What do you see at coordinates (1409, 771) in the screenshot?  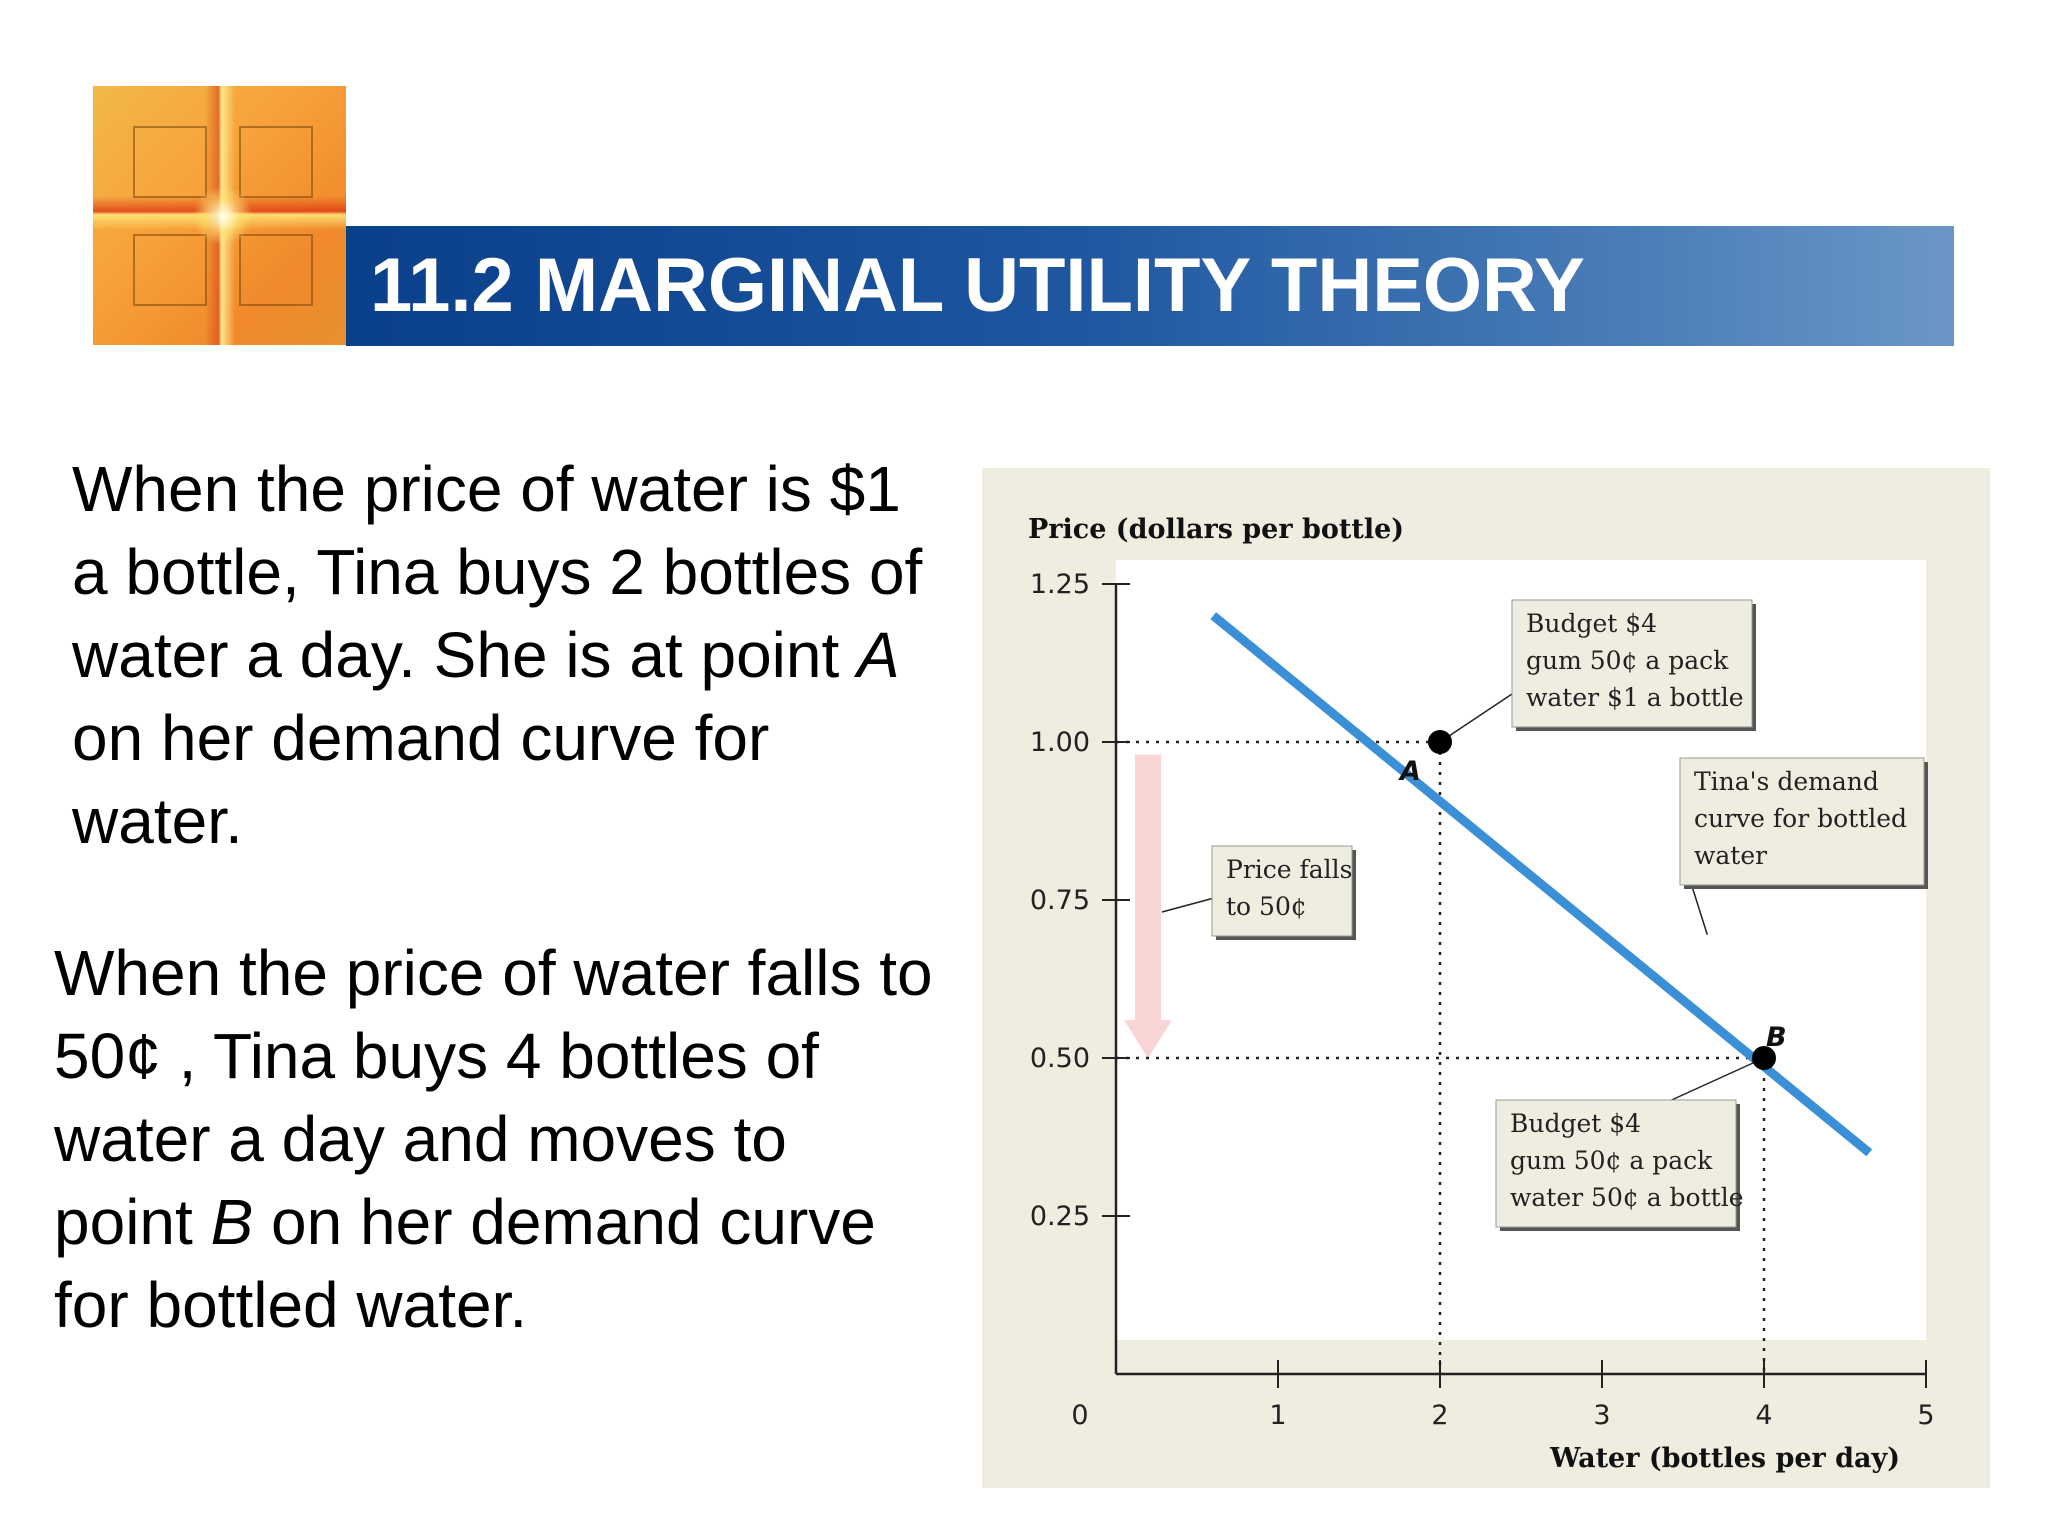 I see `point-label-a: A` at bounding box center [1409, 771].